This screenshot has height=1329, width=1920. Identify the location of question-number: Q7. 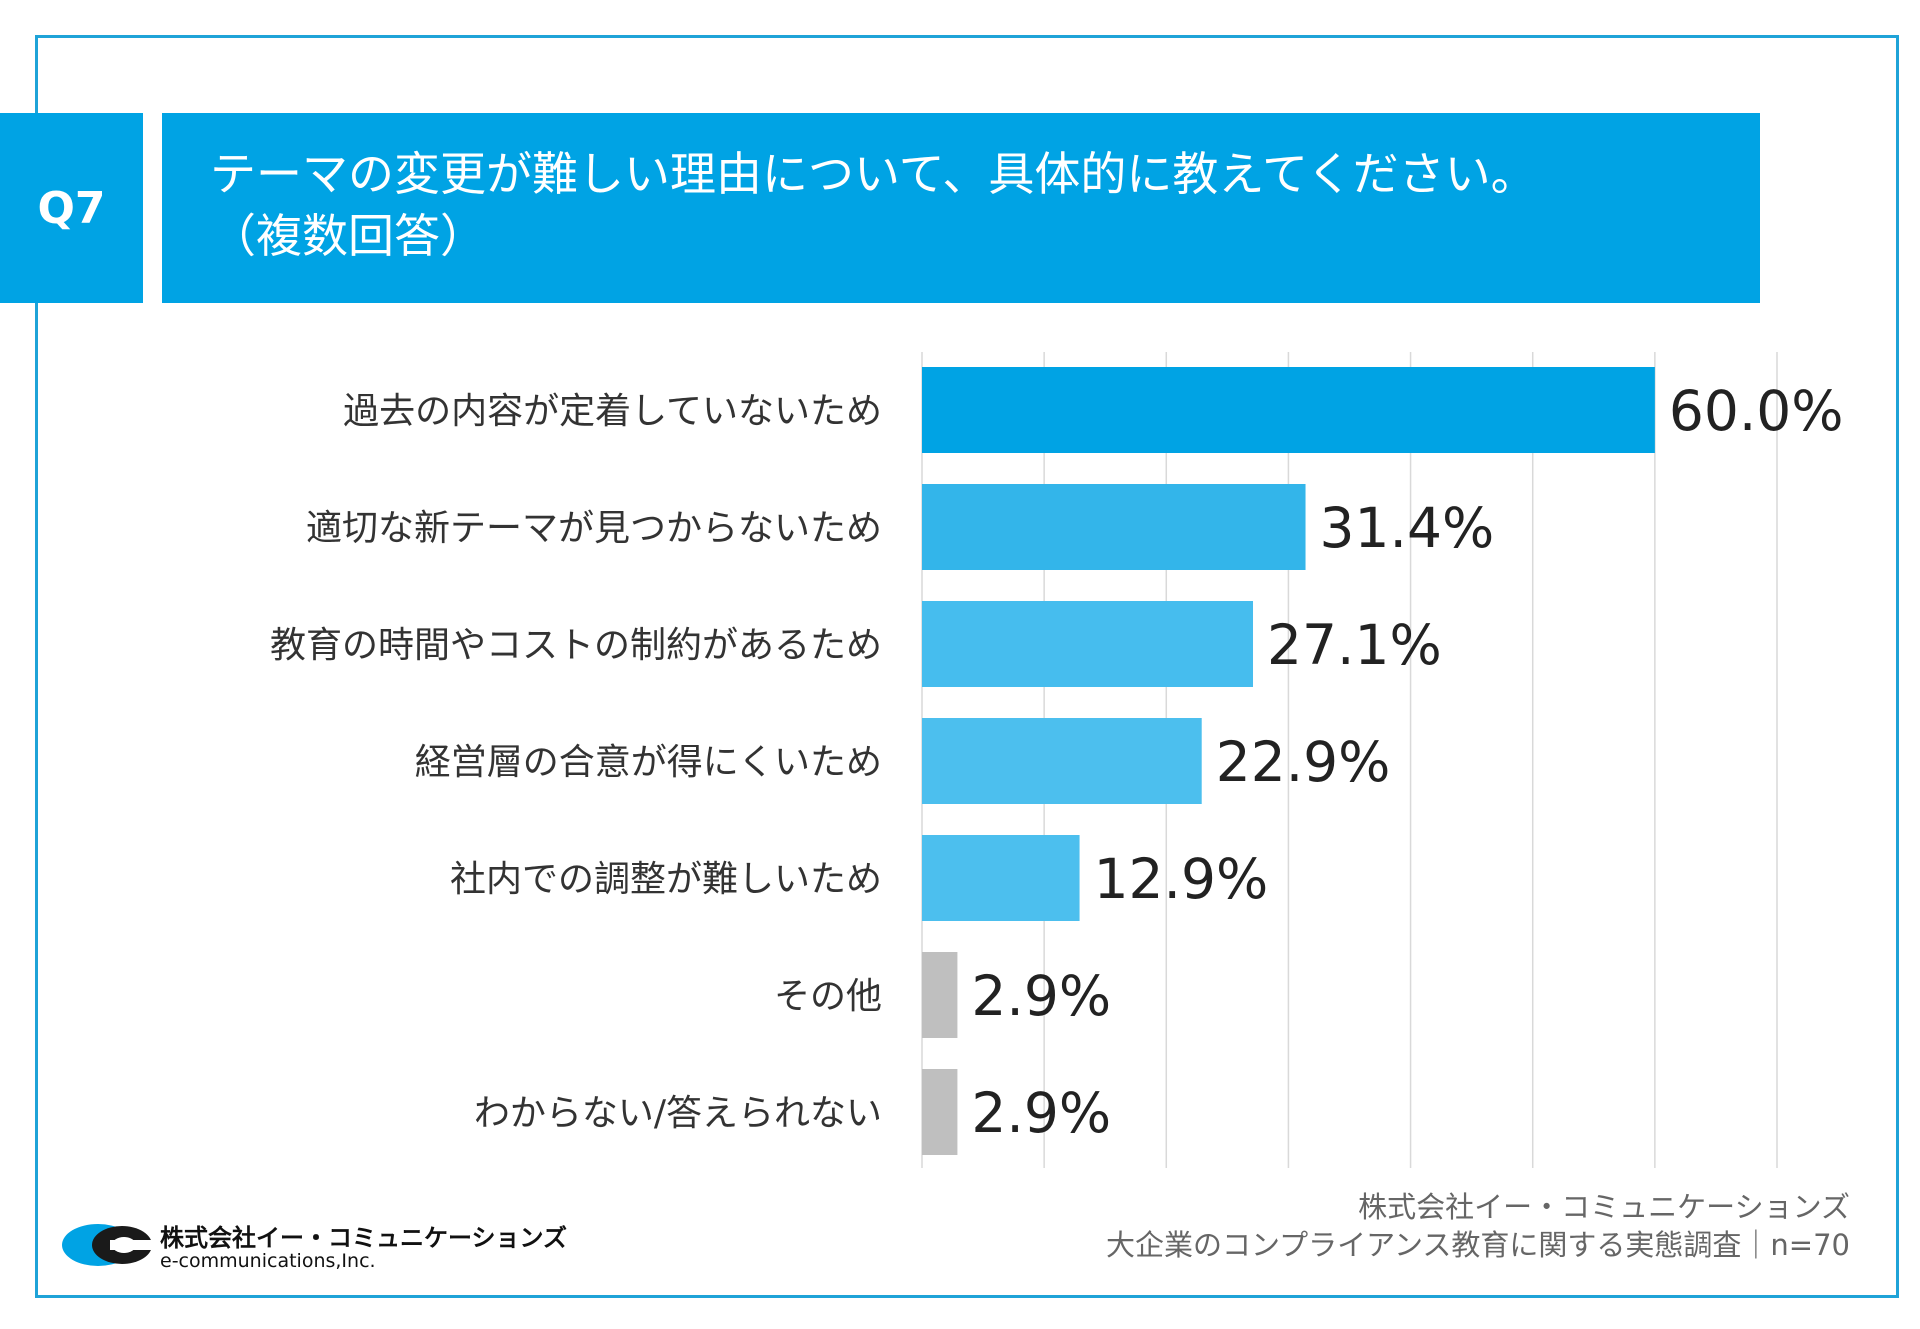
(71, 208).